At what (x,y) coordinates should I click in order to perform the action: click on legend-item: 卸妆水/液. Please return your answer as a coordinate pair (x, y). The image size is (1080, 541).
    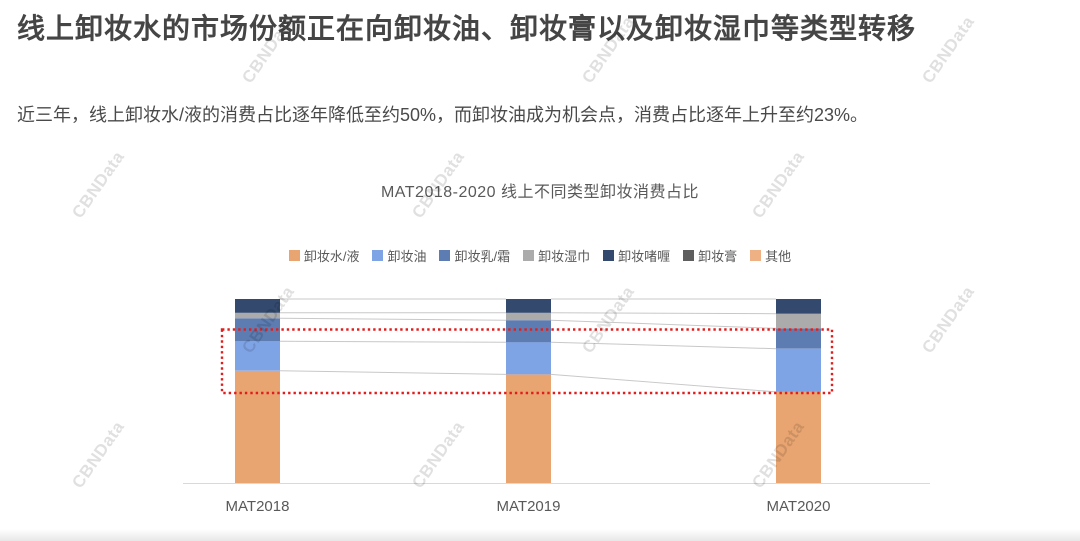
    Looking at the image, I should click on (324, 255).